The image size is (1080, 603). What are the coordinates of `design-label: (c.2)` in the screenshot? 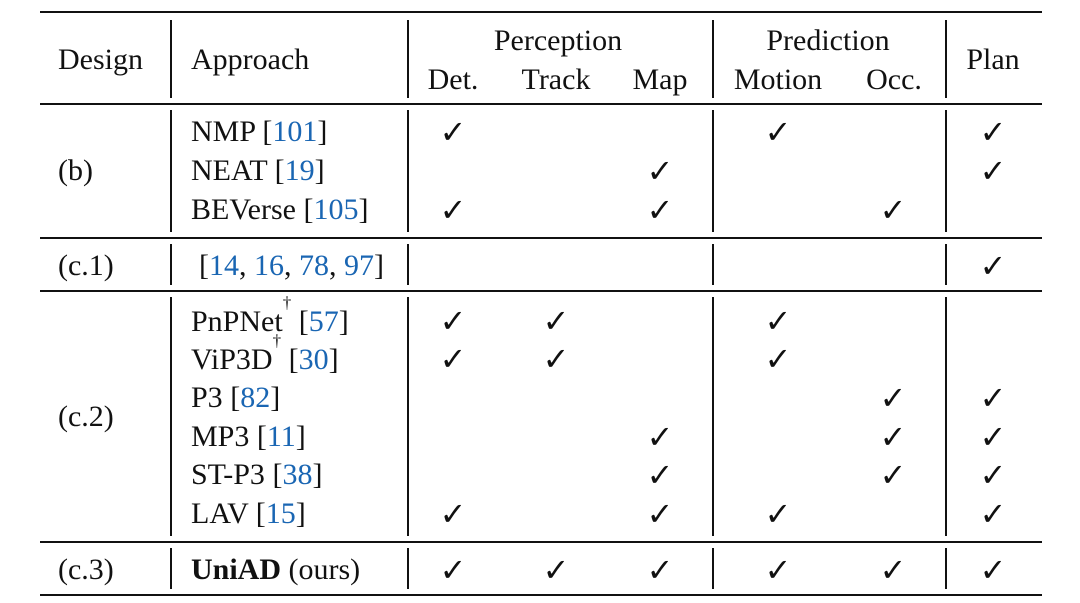 It's located at (86, 416).